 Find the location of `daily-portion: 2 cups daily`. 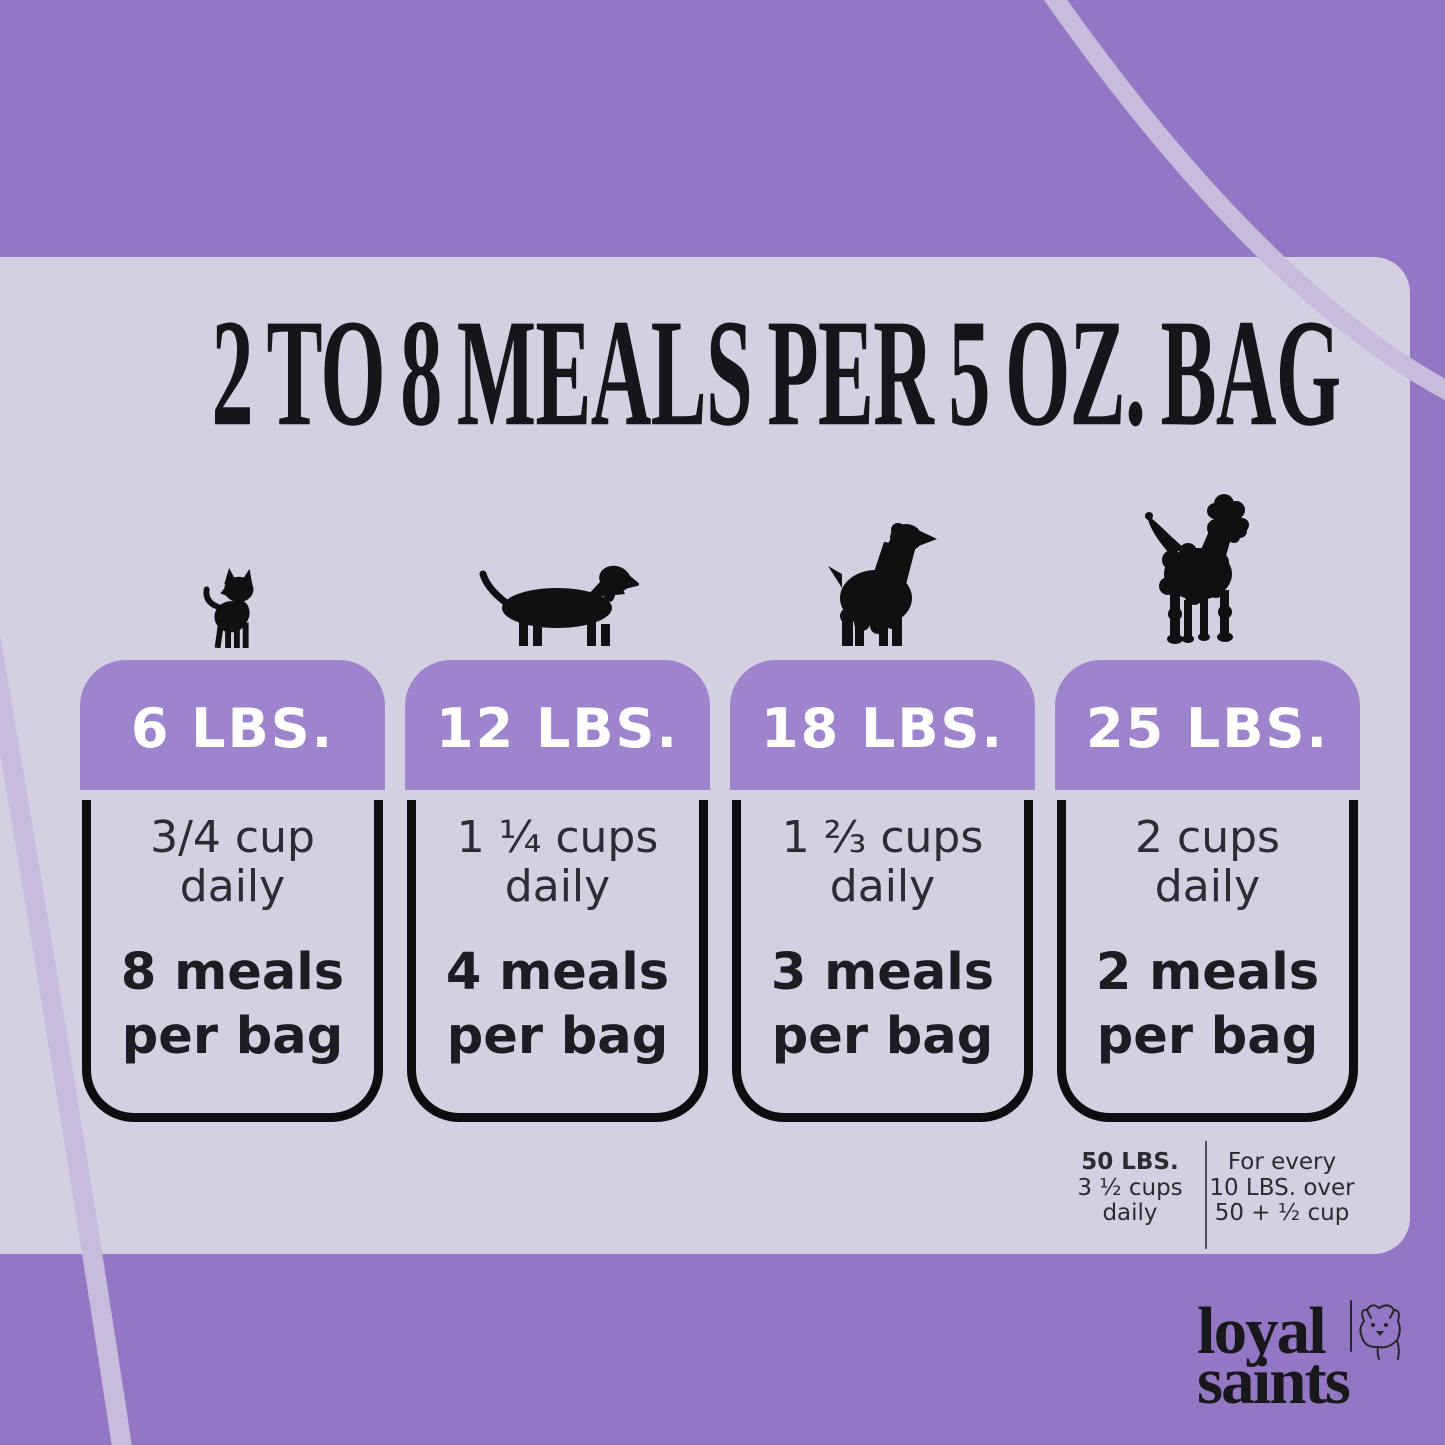

daily-portion: 2 cups daily is located at coordinates (1207, 862).